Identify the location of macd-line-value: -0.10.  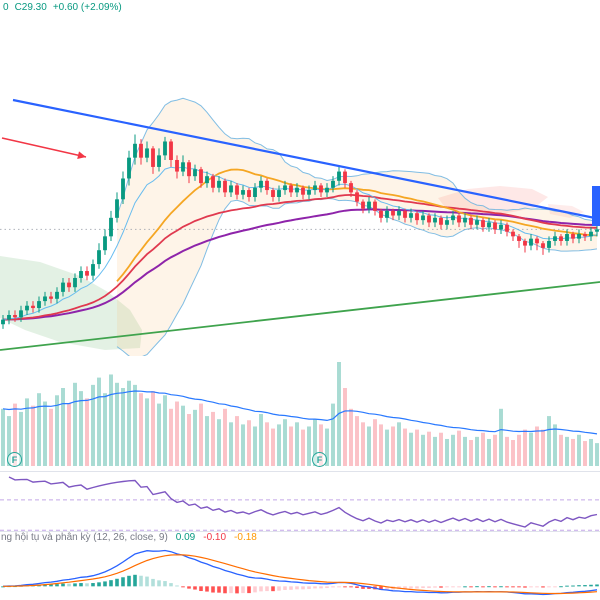
(215, 537).